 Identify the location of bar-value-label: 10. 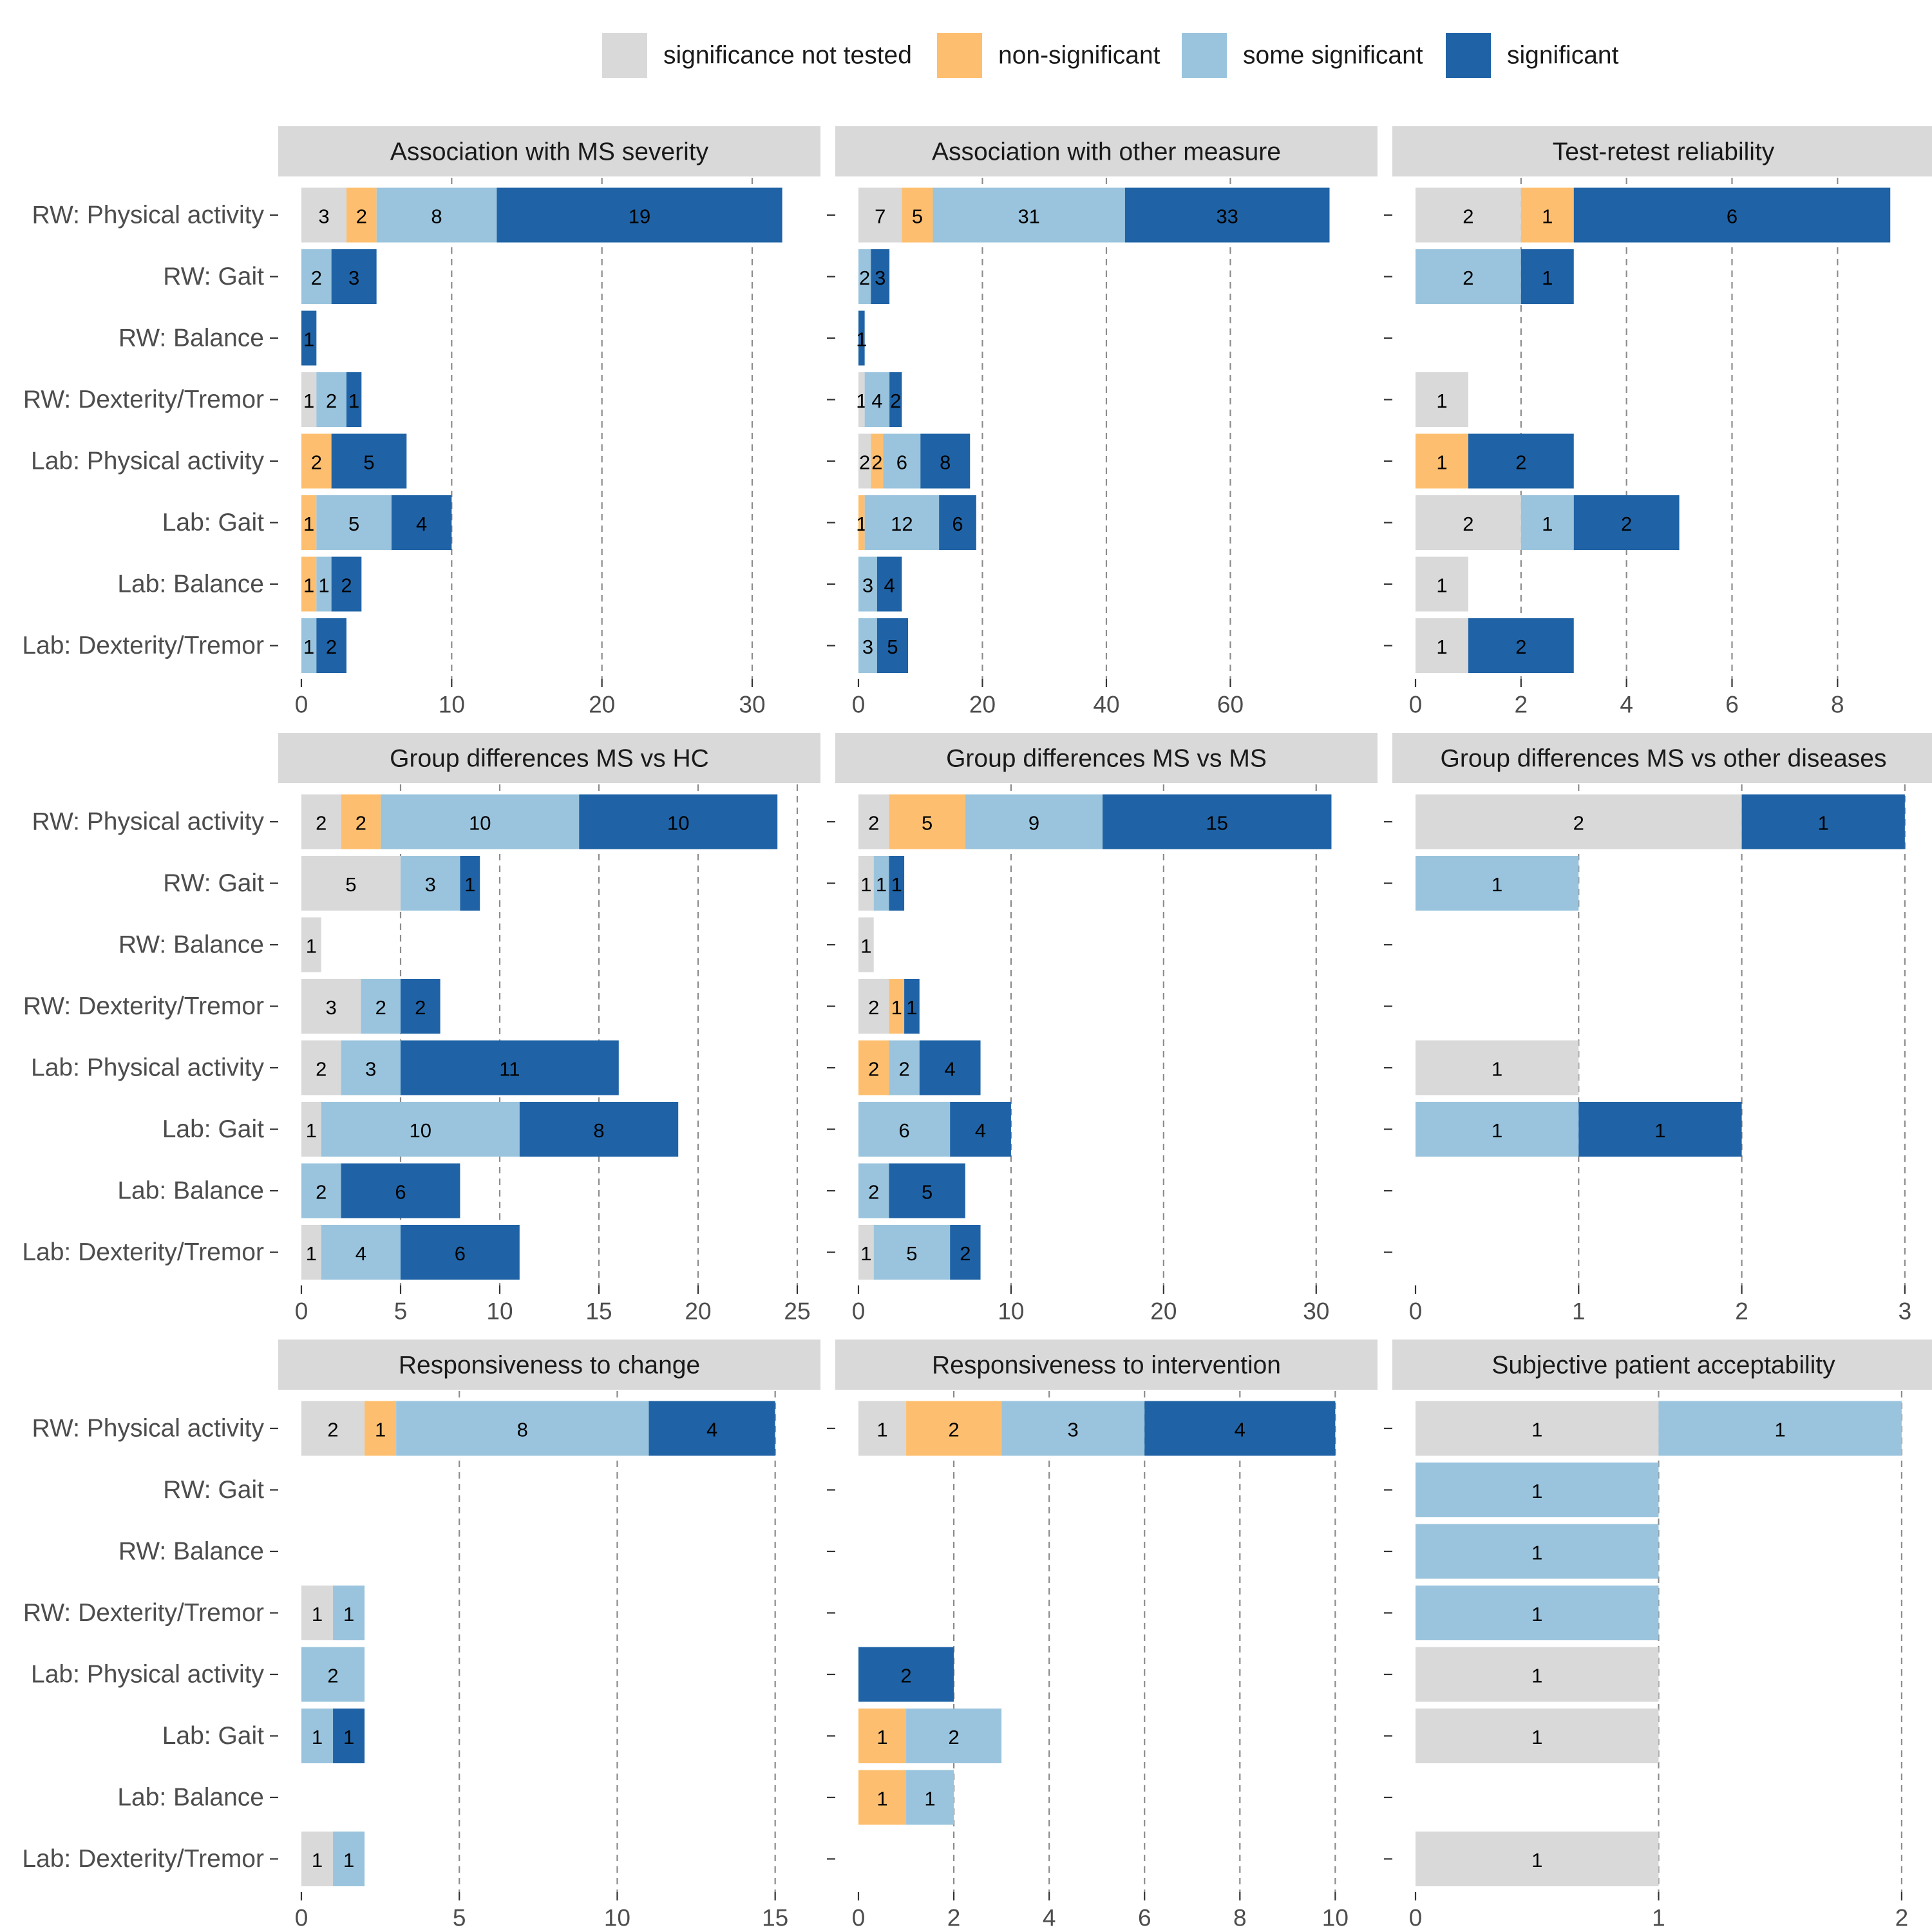
(678, 823).